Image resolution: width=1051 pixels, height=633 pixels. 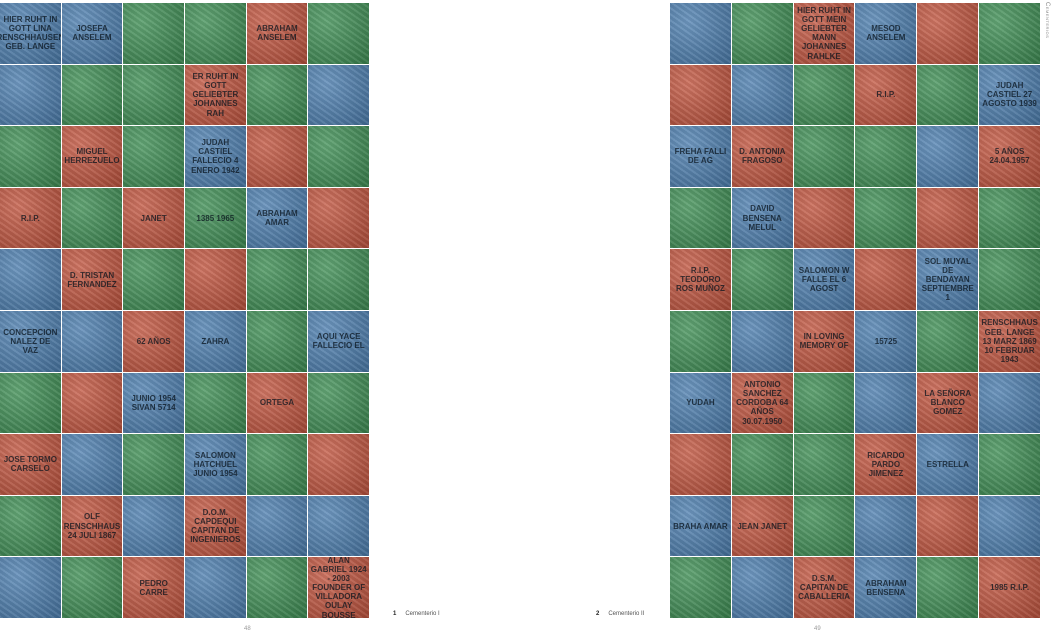 I want to click on inscription-text: Sol Muyal de Bendayan Septiembre 1, so click(x=947, y=279).